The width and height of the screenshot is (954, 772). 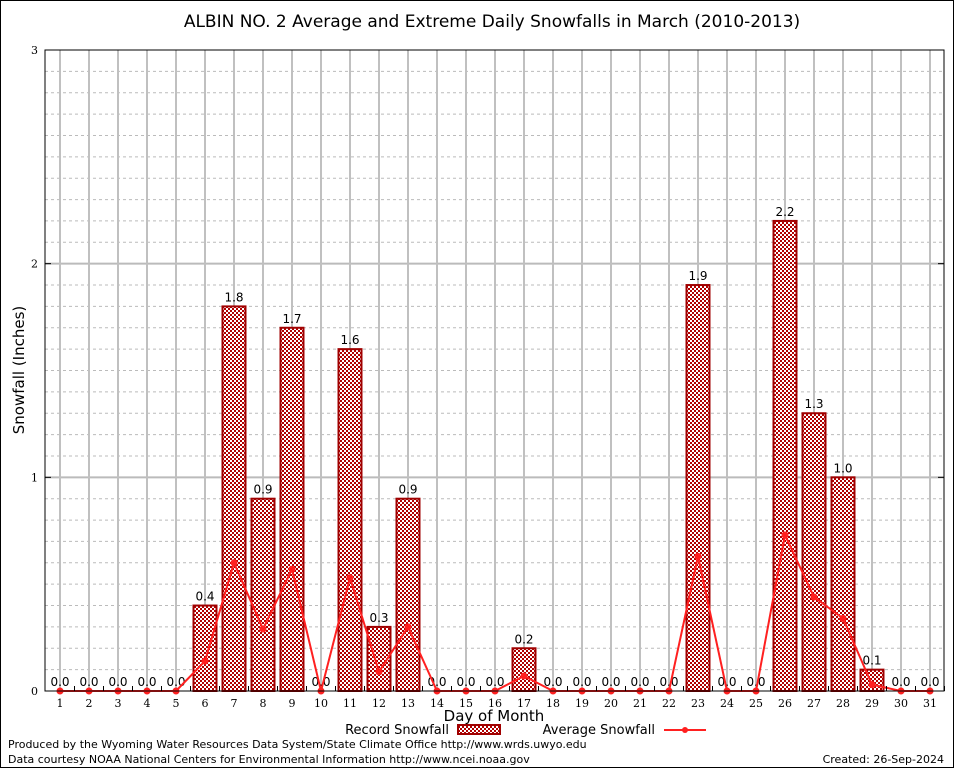 I want to click on x-tick-label: 13, so click(x=408, y=703).